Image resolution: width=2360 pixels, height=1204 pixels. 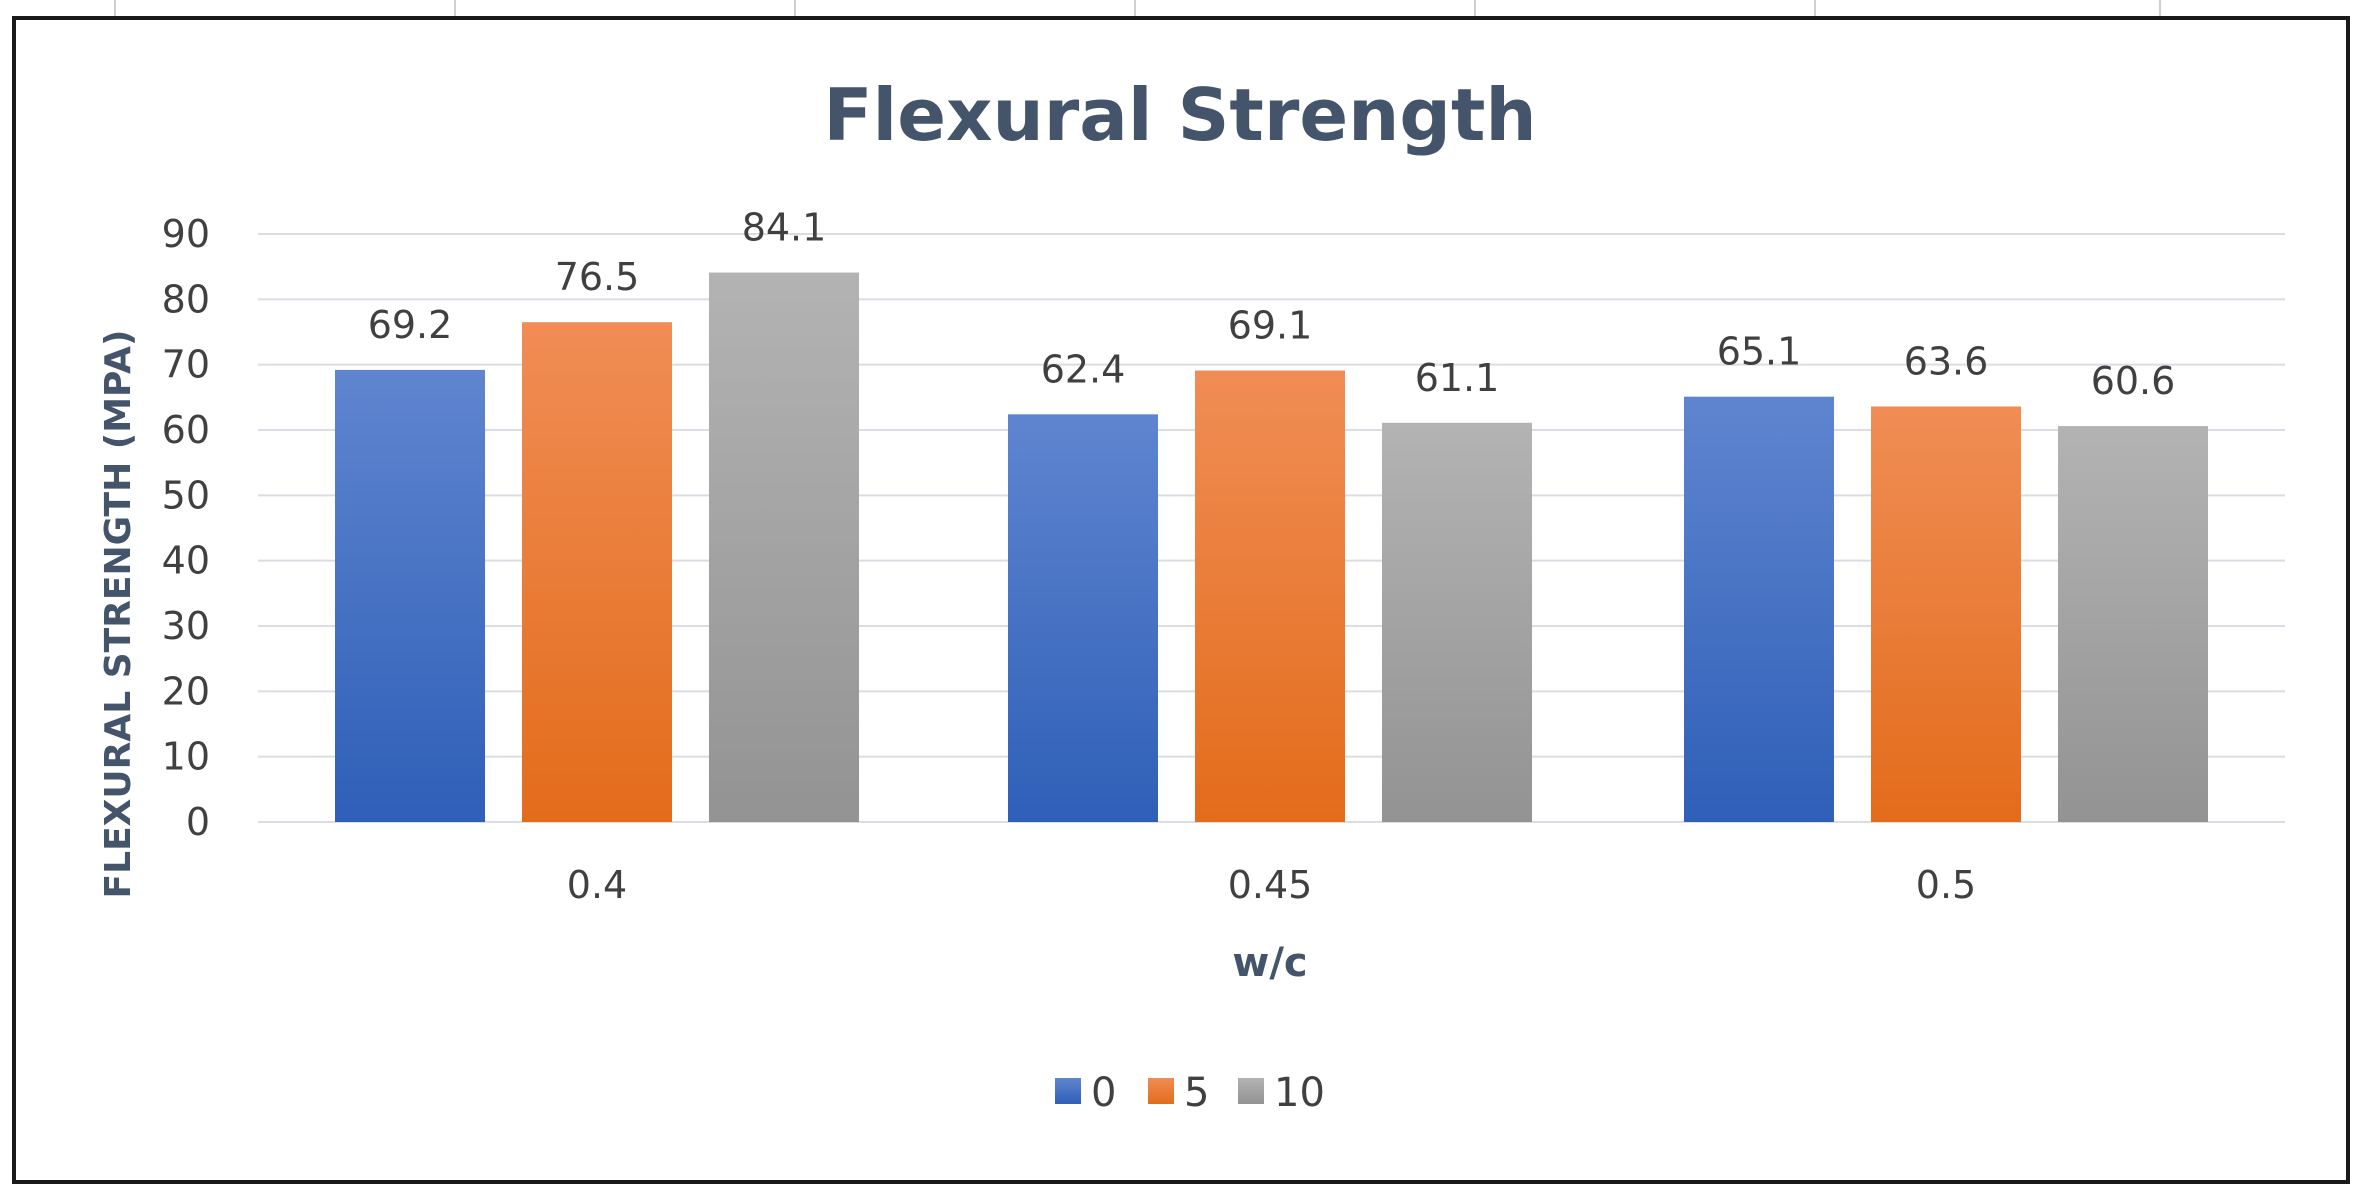 What do you see at coordinates (186, 691) in the screenshot?
I see `y-tick-label: 20` at bounding box center [186, 691].